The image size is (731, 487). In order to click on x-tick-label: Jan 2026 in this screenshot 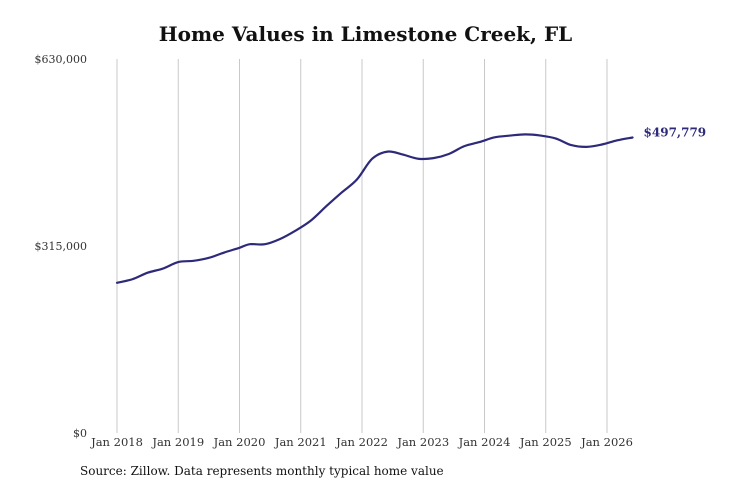, I will do `click(606, 442)`.